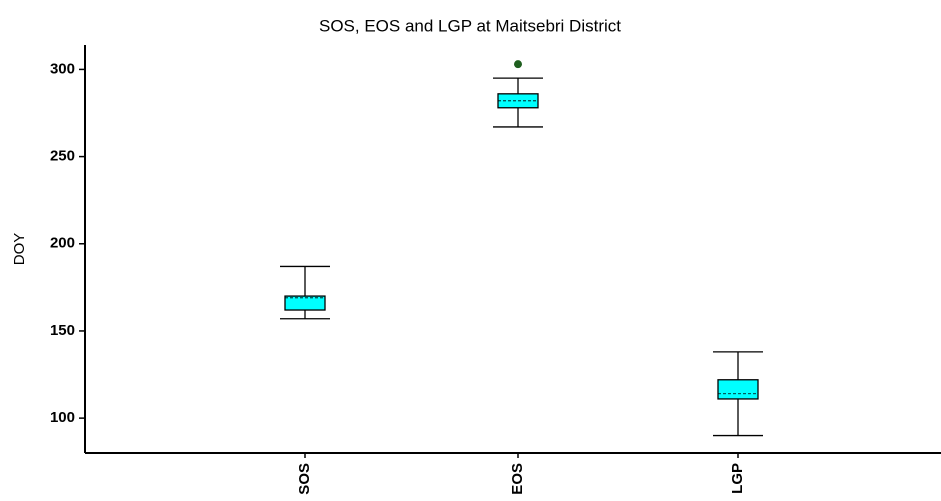  What do you see at coordinates (62, 243) in the screenshot?
I see `y-tick-label: 200` at bounding box center [62, 243].